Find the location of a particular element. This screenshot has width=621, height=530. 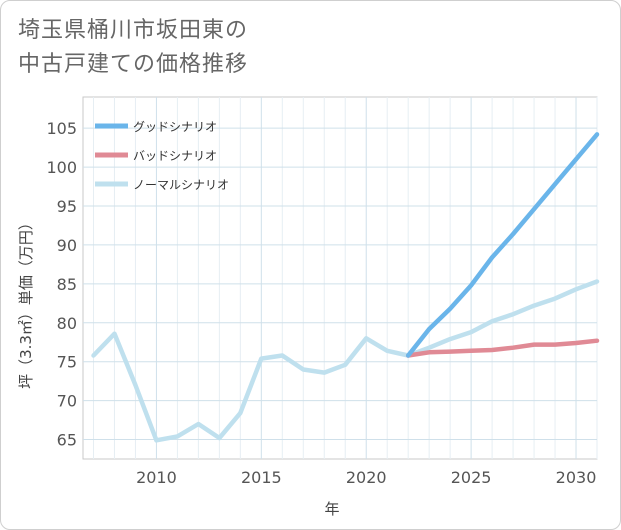

x-tick-label: 2020 is located at coordinates (366, 477).